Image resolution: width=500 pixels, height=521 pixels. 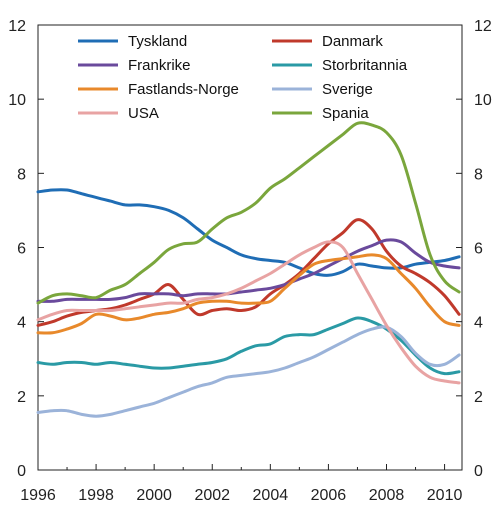 I want to click on legend-label-danmark: Danmark, so click(x=352, y=41).